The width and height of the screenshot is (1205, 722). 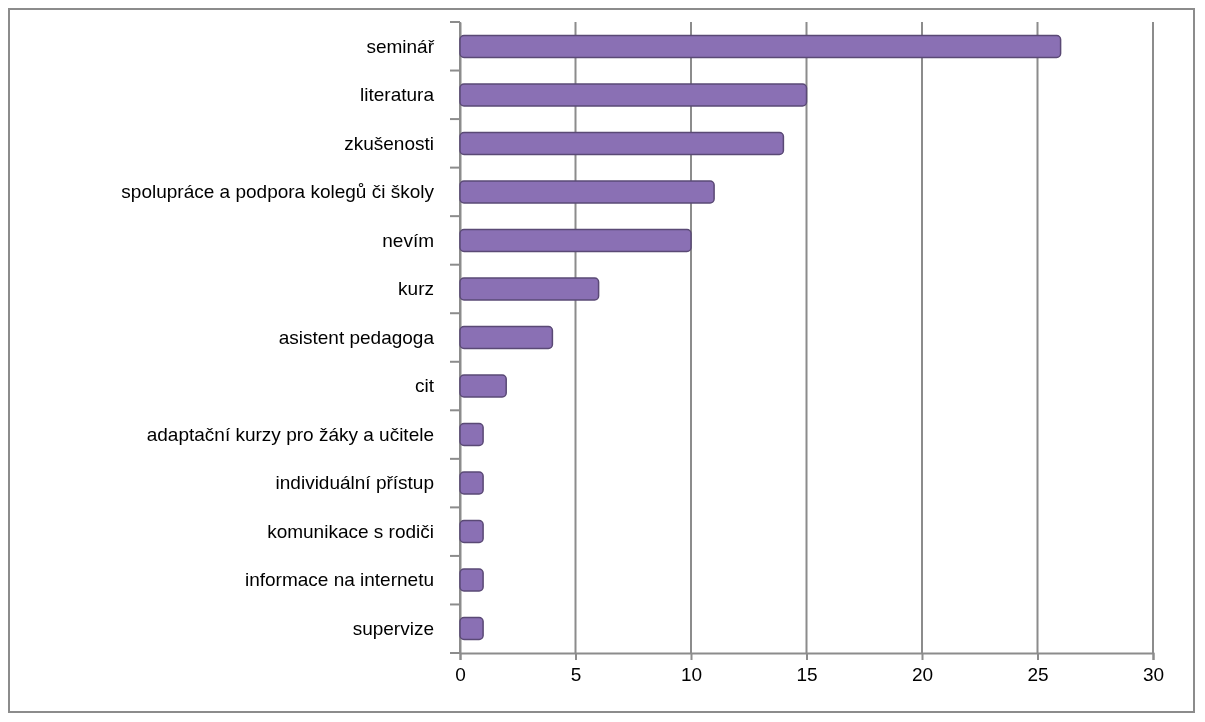 I want to click on x-tick-label: 25, so click(x=1038, y=675).